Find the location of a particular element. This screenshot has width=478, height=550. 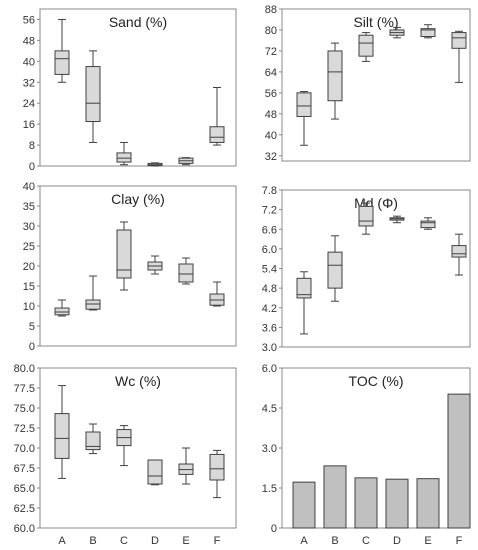

panel-title: Sand (%) is located at coordinates (138, 22).